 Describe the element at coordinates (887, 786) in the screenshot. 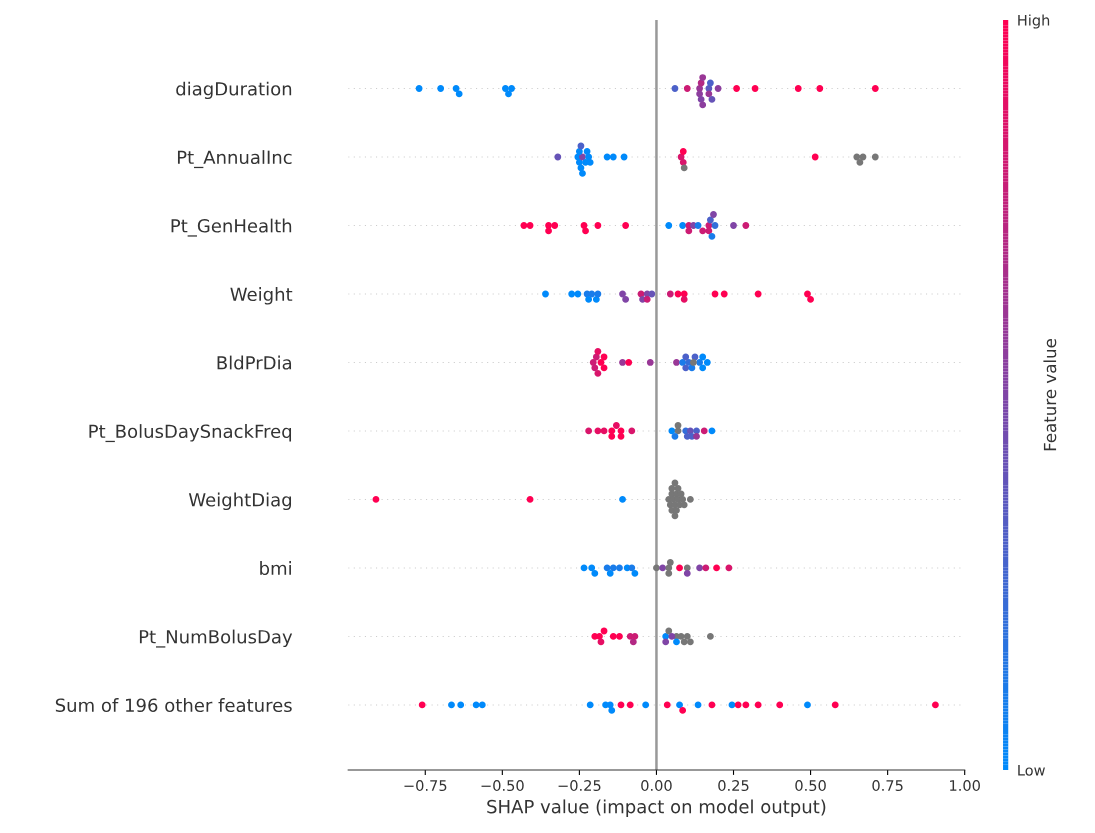

I see `x-tick-label: 0.75` at that location.